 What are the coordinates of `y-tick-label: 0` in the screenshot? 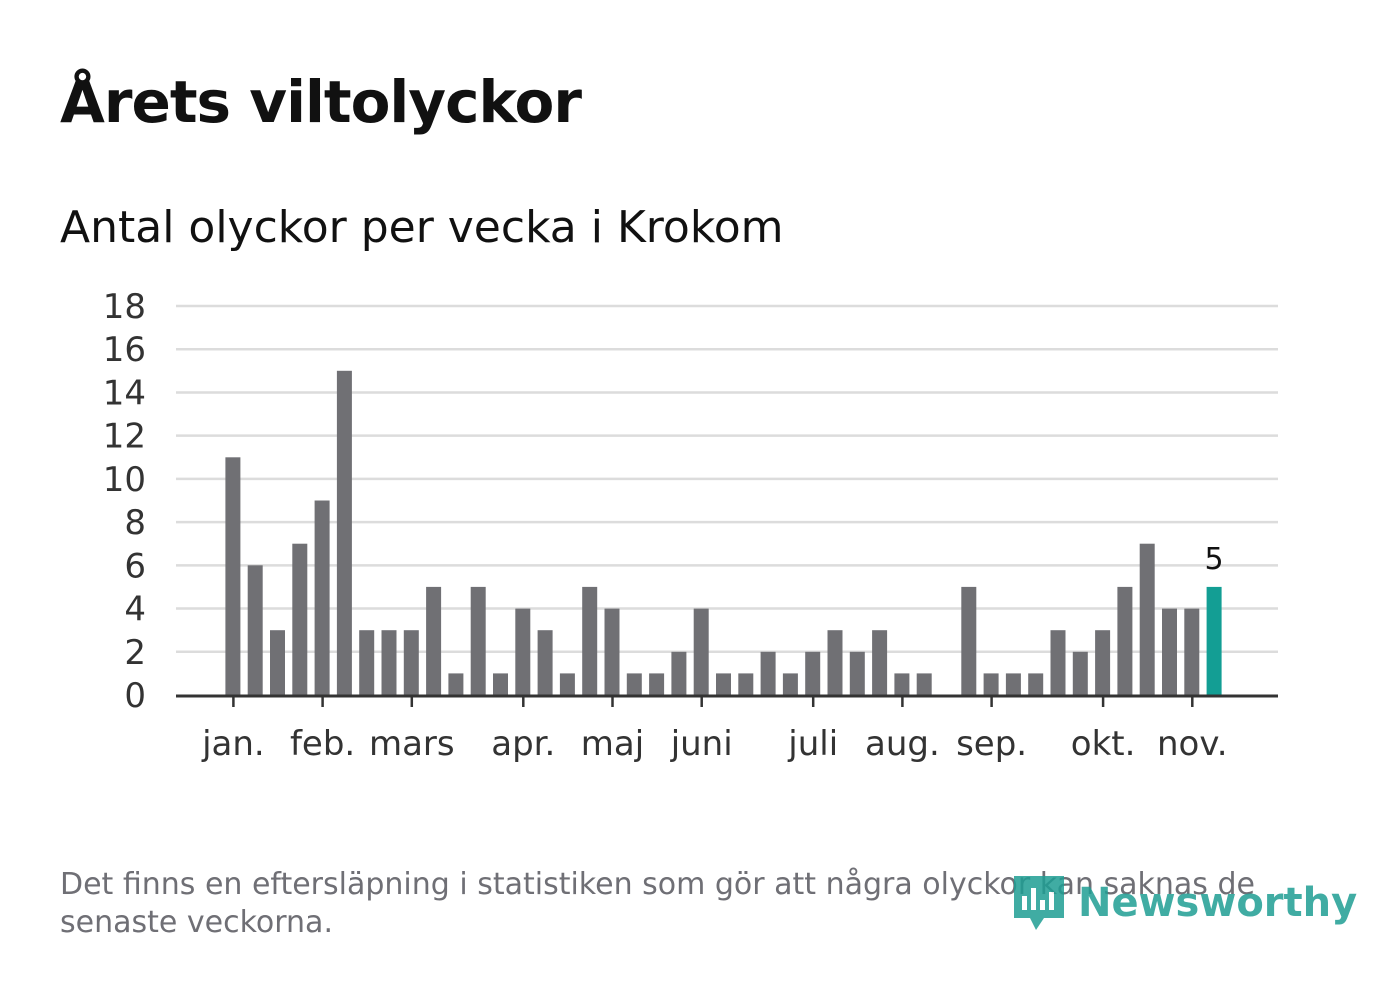 It's located at (135, 696).